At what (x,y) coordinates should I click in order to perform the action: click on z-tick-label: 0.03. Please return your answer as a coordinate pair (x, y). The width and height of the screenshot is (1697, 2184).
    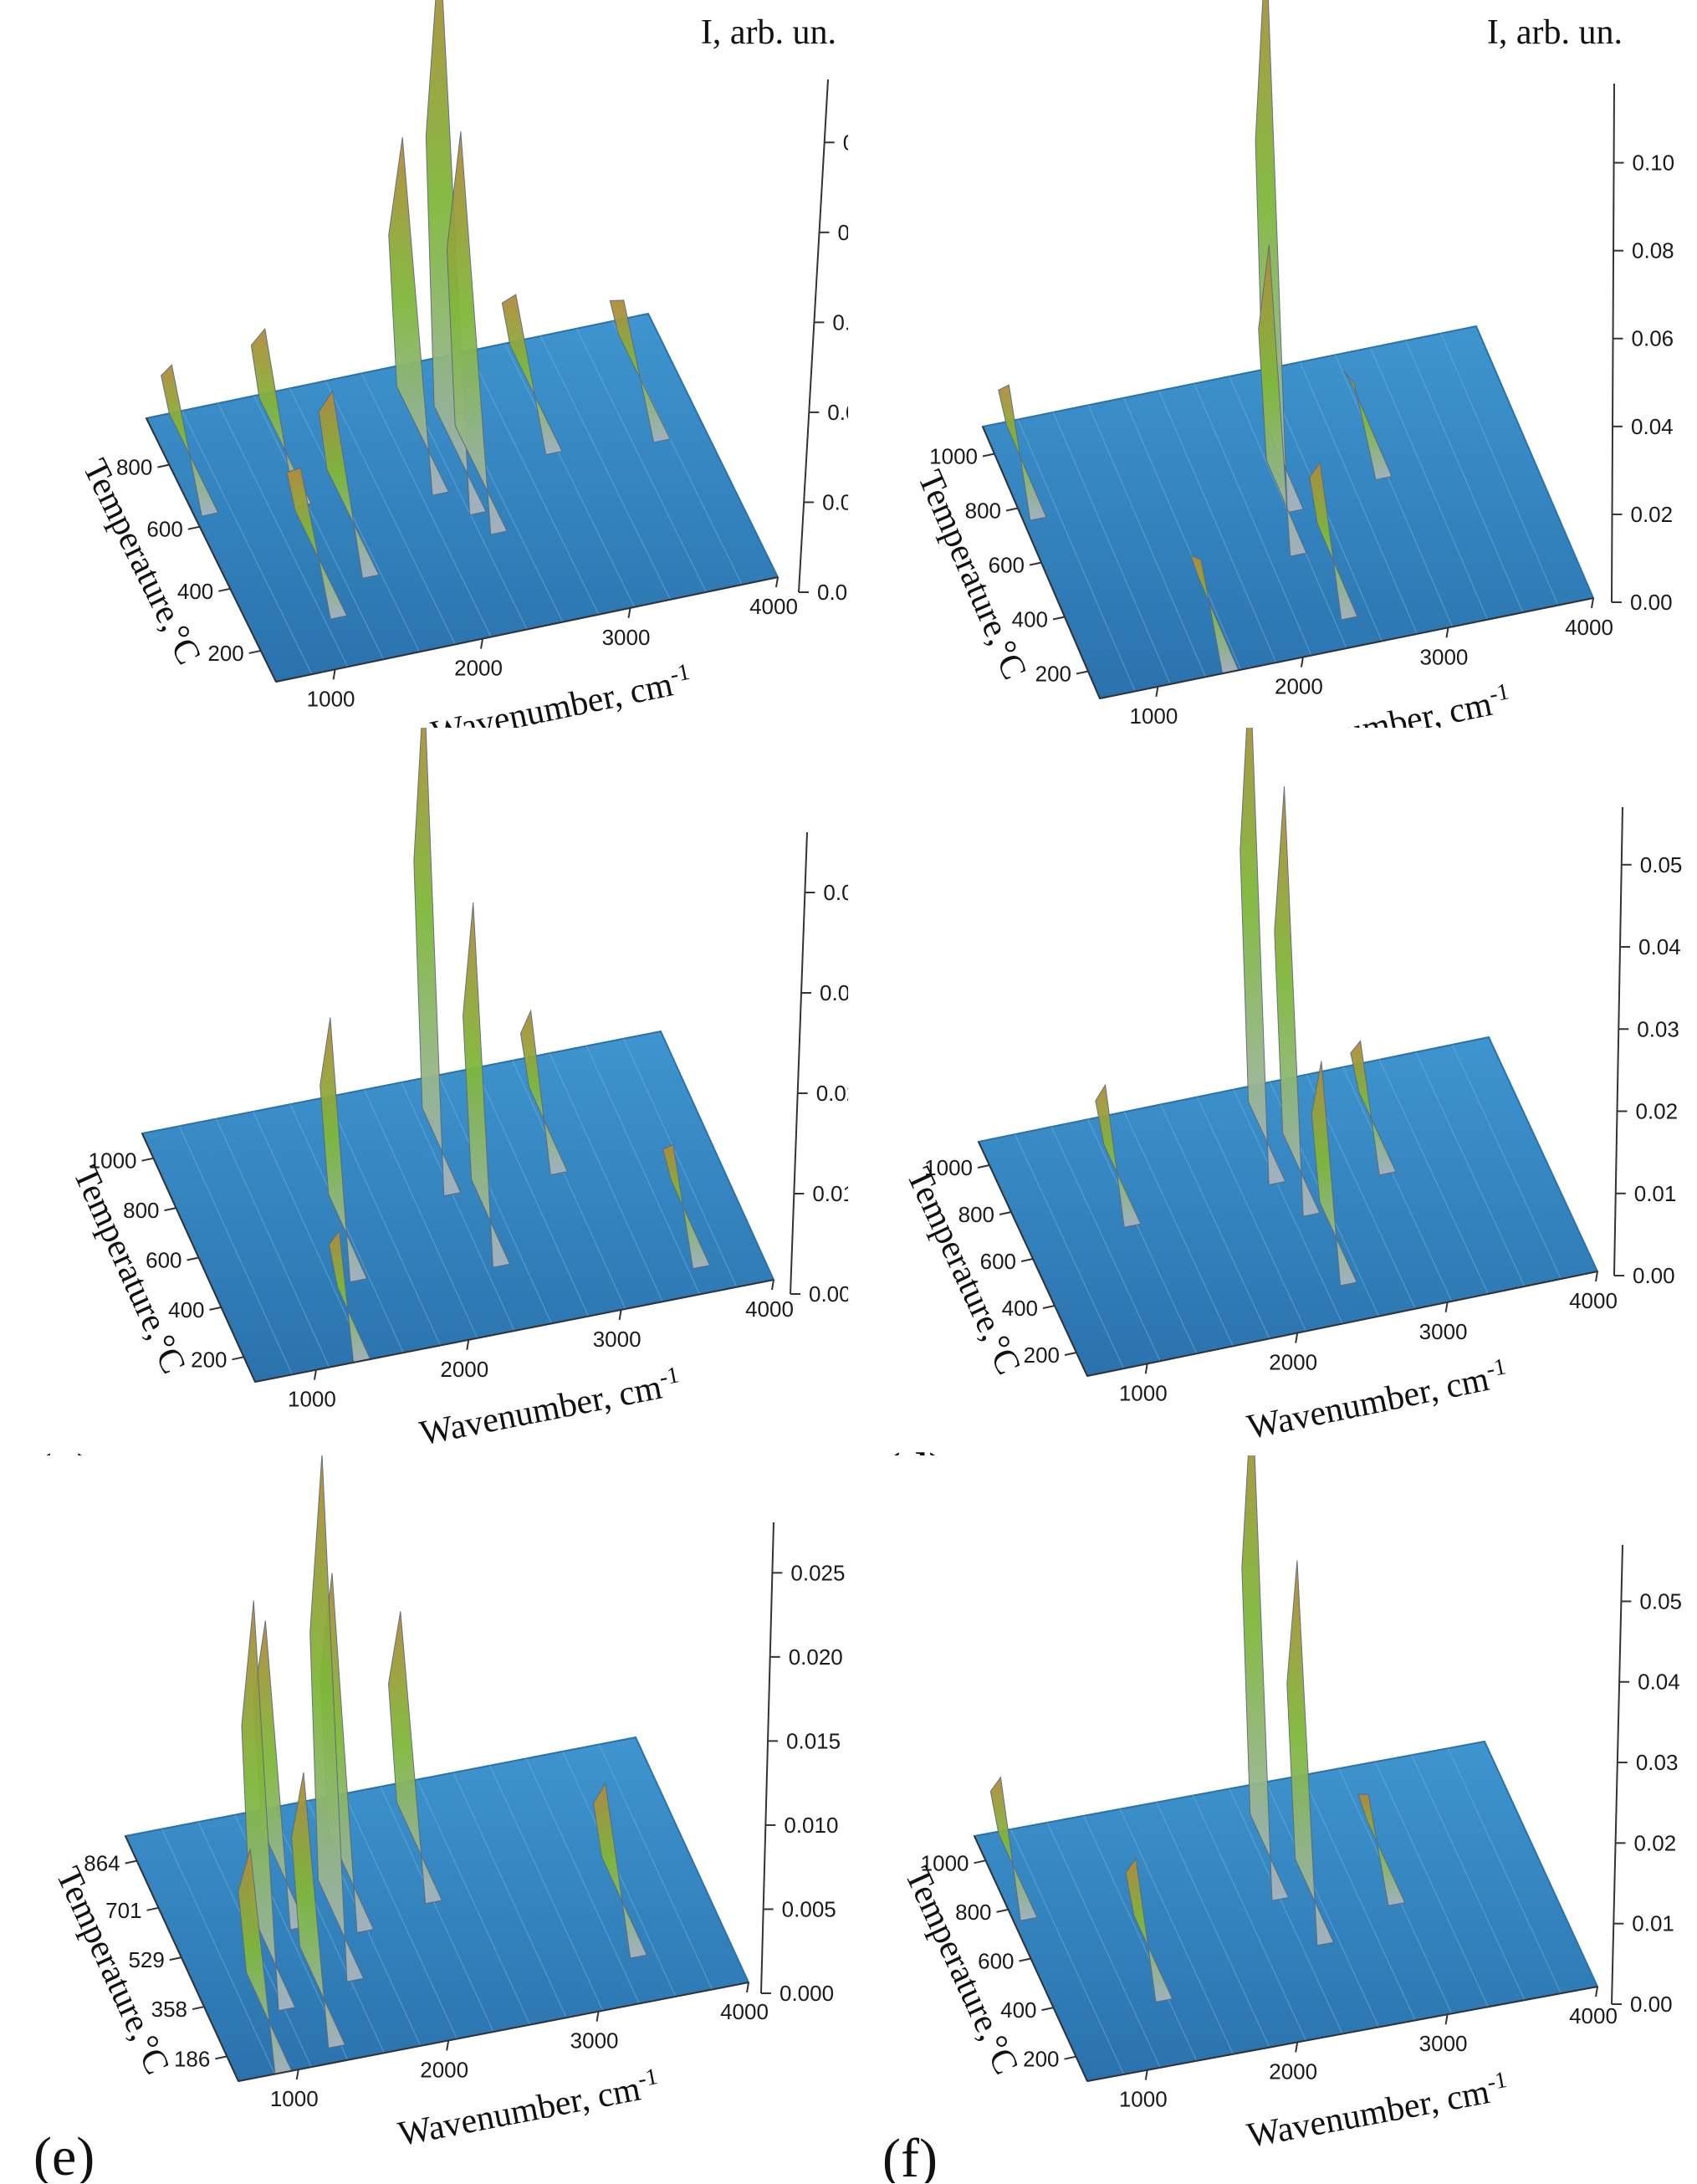
    Looking at the image, I should click on (1658, 1028).